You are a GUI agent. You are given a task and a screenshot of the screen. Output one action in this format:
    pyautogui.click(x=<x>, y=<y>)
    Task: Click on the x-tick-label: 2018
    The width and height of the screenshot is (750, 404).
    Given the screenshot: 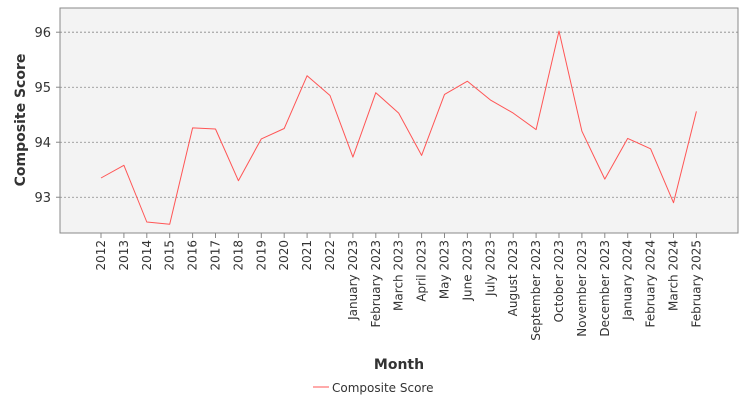 What is the action you would take?
    pyautogui.click(x=238, y=255)
    